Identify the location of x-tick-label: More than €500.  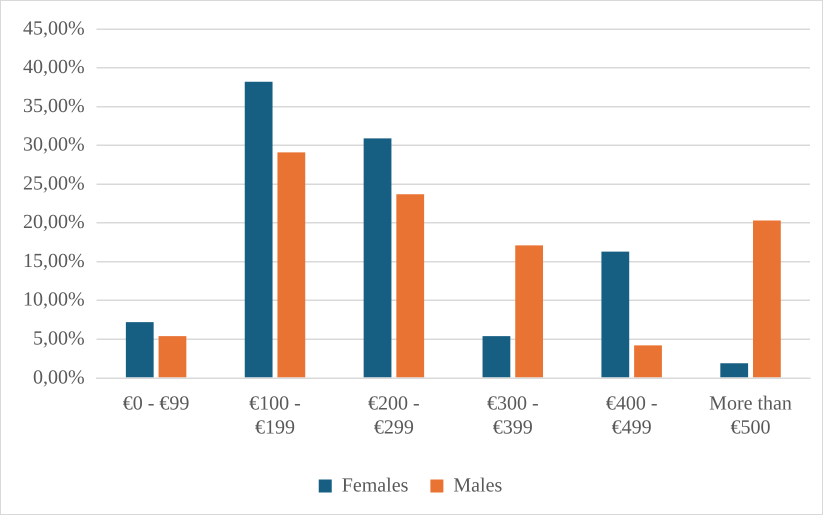
(750, 415).